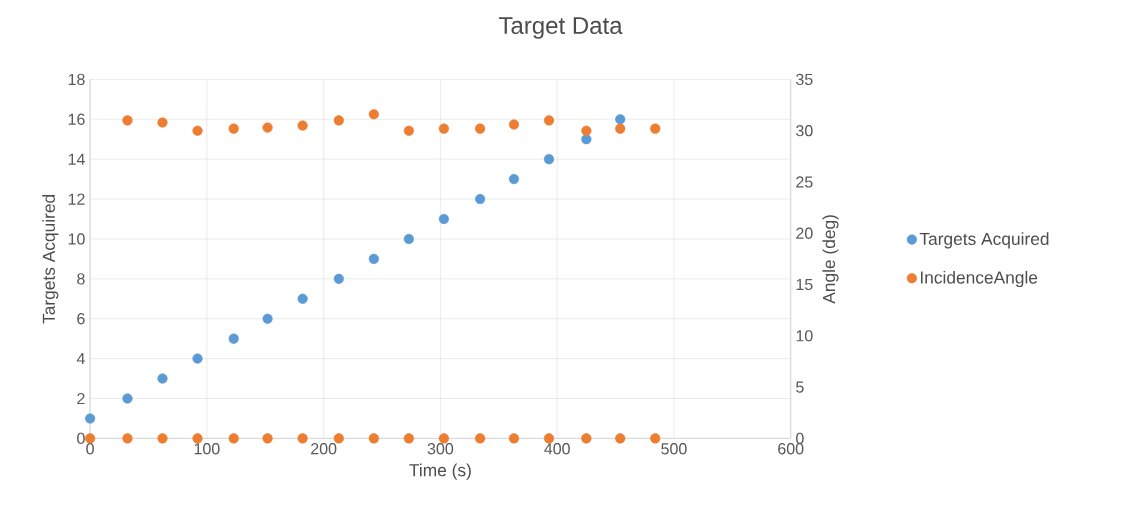  Describe the element at coordinates (984, 240) in the screenshot. I see `legend-label: Targets Acquired` at that location.